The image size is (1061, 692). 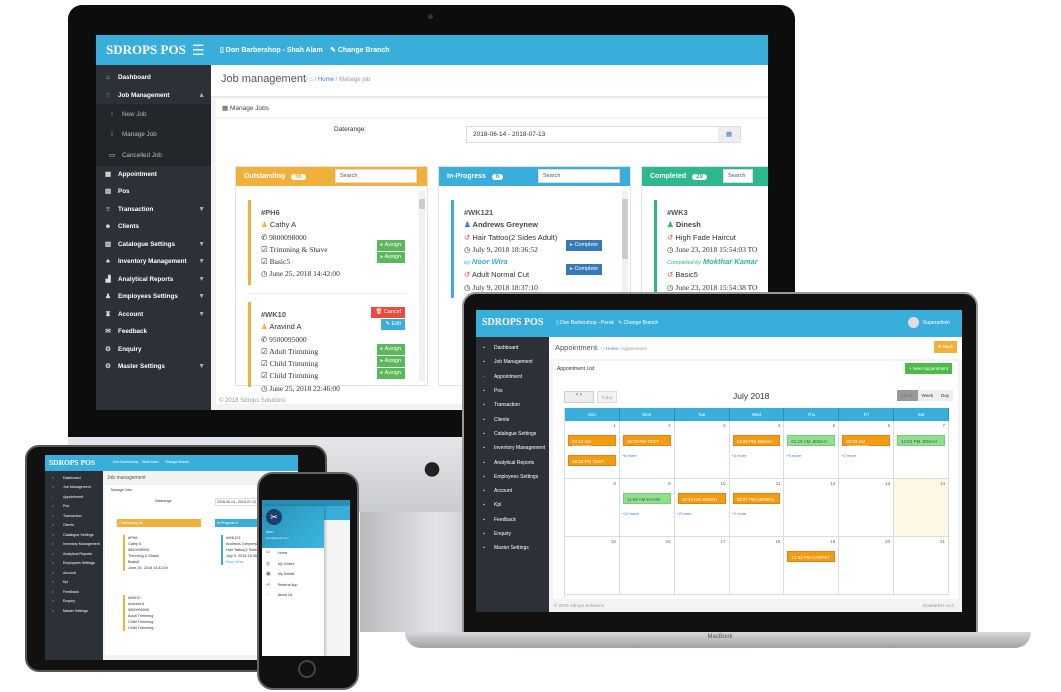 I want to click on back-button: ⚙ Back, so click(x=945, y=347).